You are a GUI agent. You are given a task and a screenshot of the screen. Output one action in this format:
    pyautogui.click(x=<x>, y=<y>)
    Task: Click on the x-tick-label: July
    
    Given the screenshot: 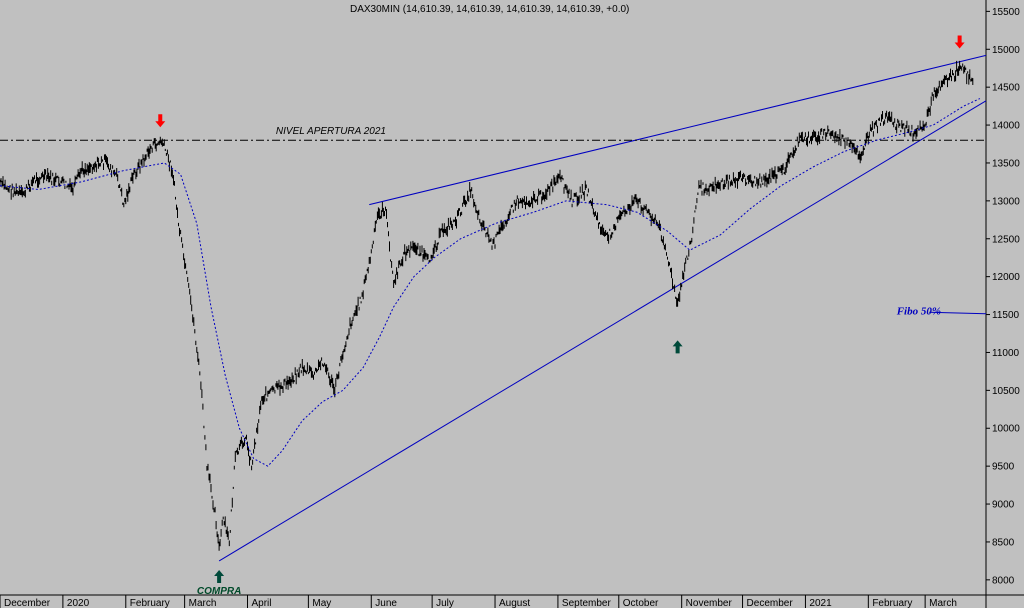 What is the action you would take?
    pyautogui.click(x=445, y=603)
    